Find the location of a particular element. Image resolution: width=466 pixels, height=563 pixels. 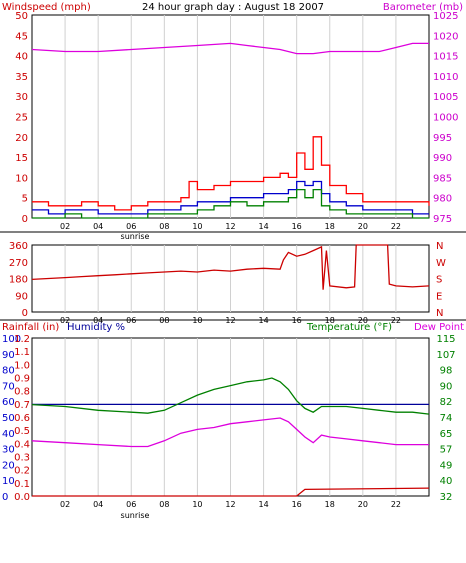

humidity-tick-label: 40 is located at coordinates (8, 434).